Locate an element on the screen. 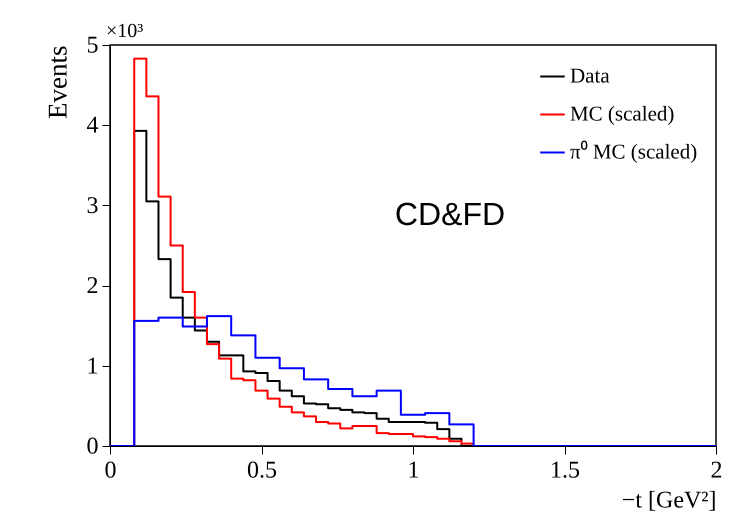  x-tick-label: 0.5 is located at coordinates (262, 471).